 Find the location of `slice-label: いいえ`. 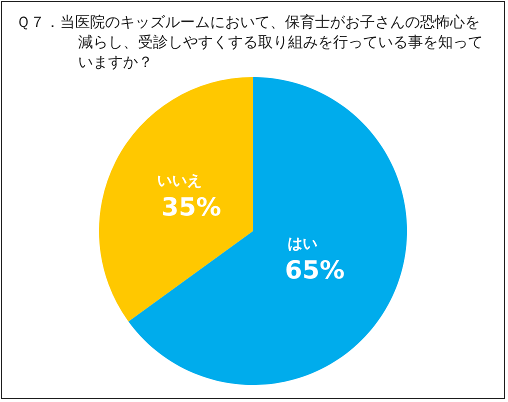

slice-label: いいえ is located at coordinates (179, 181).